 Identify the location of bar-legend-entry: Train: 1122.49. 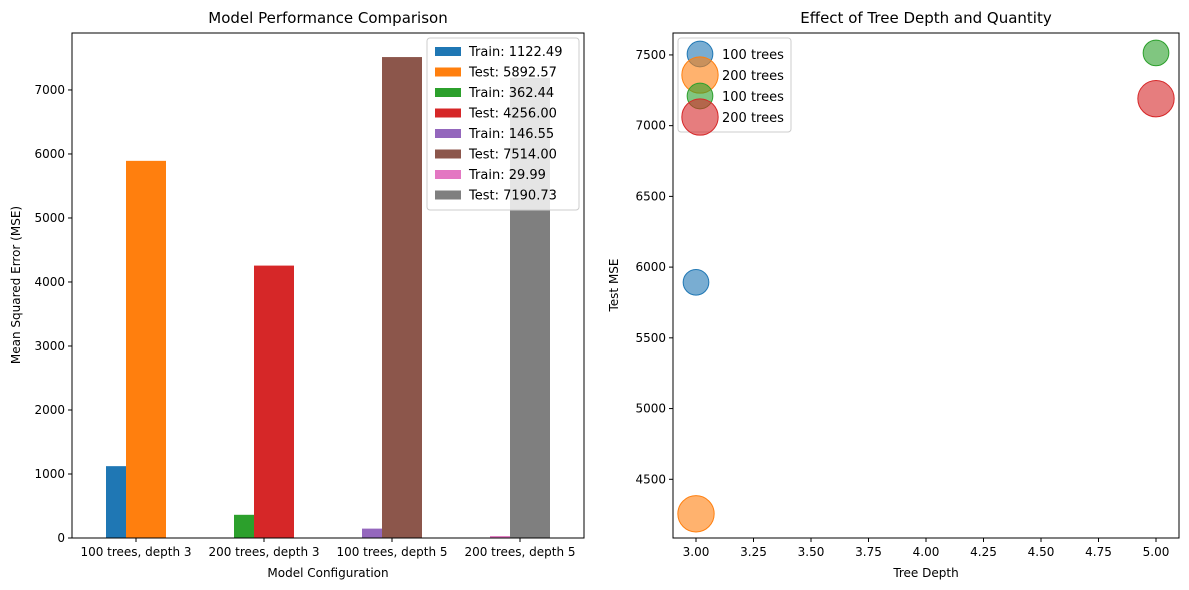
(515, 52).